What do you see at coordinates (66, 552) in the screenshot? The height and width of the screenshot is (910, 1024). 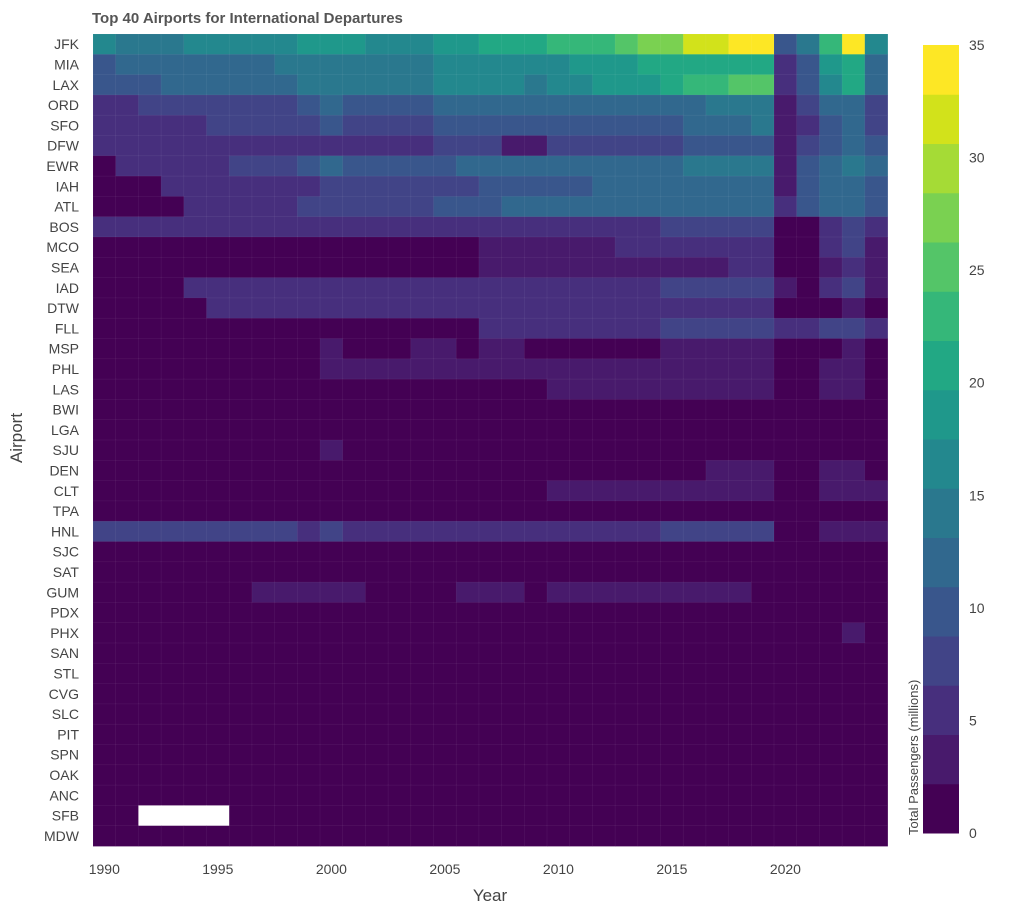 I see `y-tick-label: SJC` at bounding box center [66, 552].